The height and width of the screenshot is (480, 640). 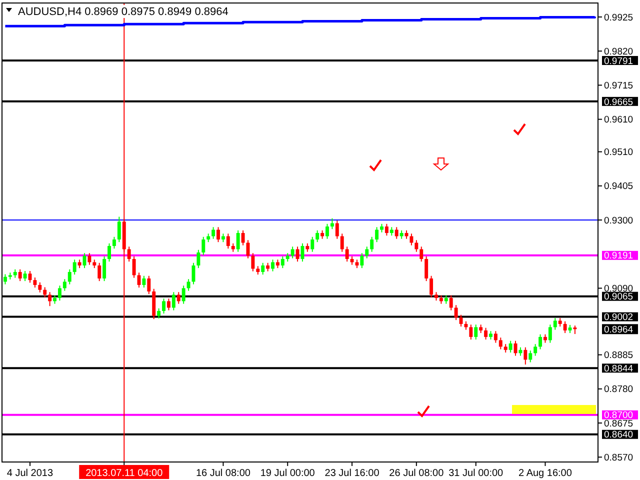 I want to click on y-tick-label: 0.8780, so click(x=619, y=390).